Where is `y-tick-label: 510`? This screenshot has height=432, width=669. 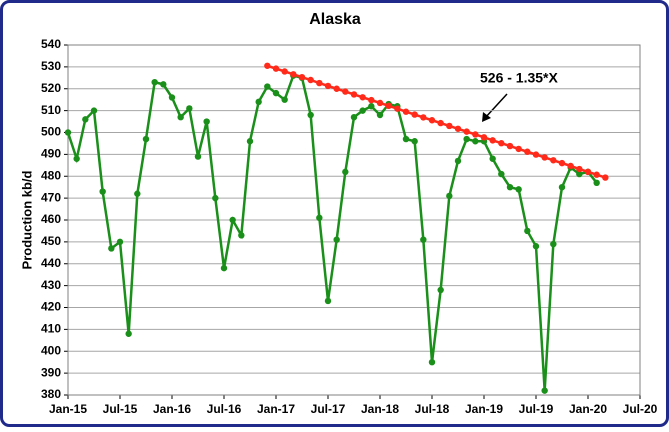
y-tick-label: 510 is located at coordinates (51, 110).